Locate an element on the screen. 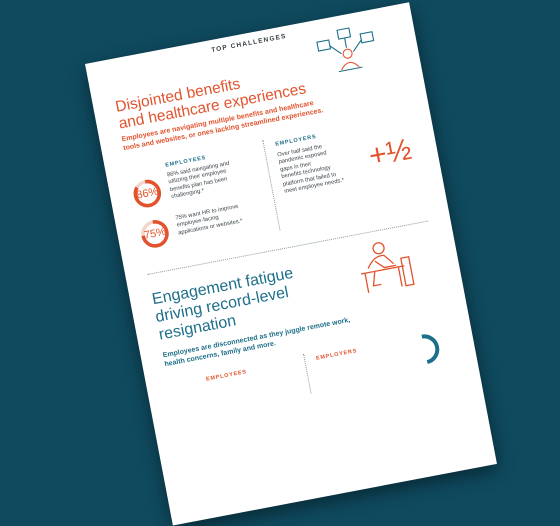  section2-employers-heading: EMPLOYERS is located at coordinates (336, 355).